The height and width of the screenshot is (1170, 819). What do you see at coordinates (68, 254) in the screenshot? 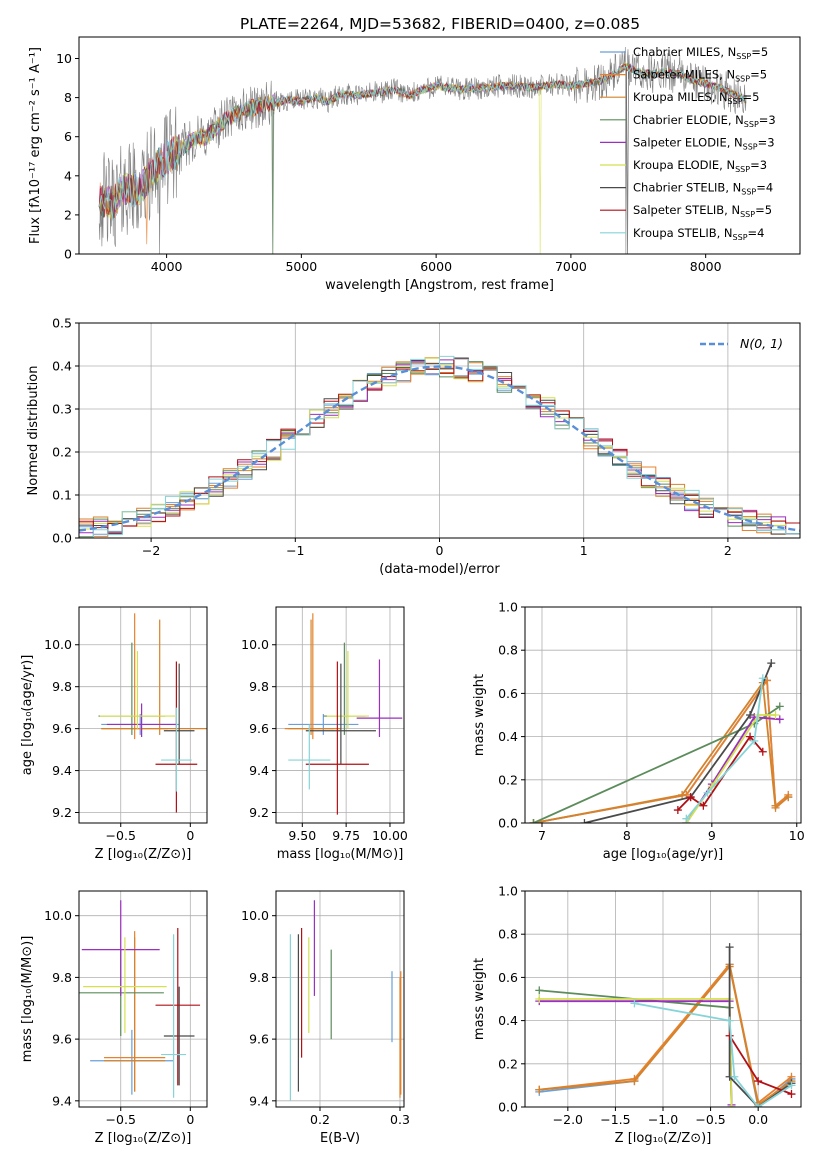
I see `y-tick-label: 0` at bounding box center [68, 254].